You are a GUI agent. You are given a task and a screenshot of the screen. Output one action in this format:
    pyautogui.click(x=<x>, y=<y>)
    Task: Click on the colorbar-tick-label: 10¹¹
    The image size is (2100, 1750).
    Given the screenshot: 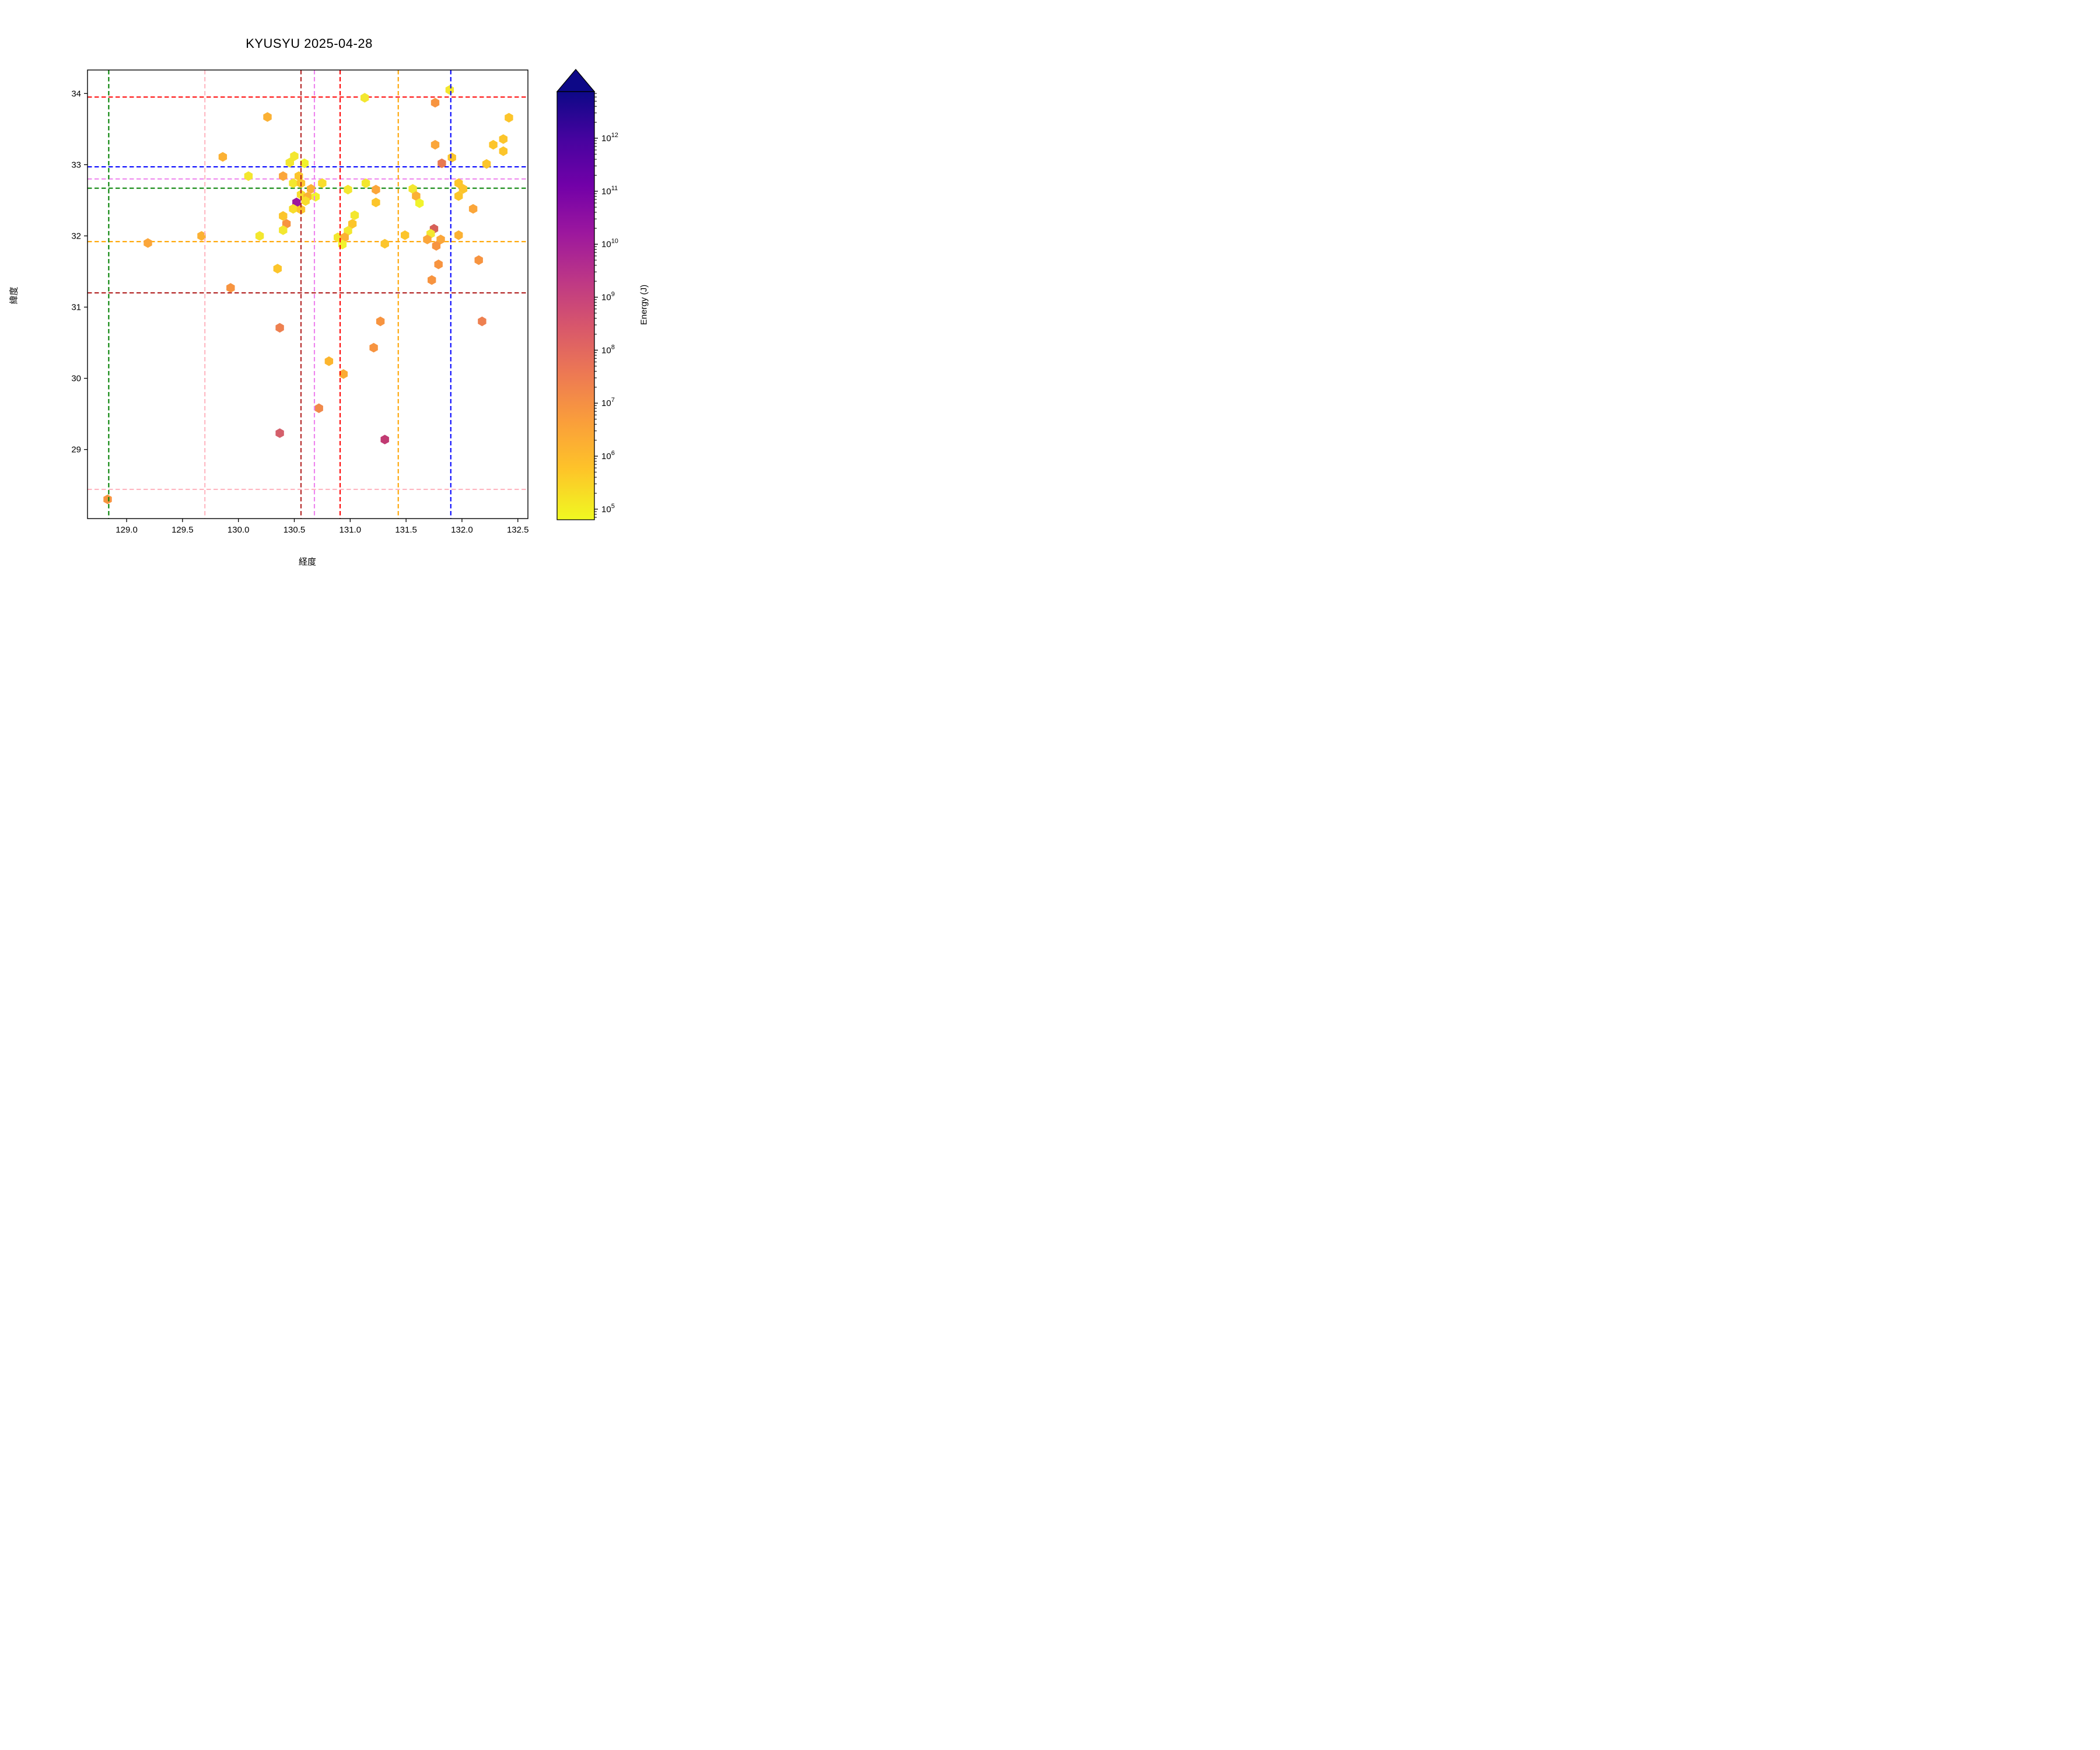 What is the action you would take?
    pyautogui.click(x=610, y=191)
    